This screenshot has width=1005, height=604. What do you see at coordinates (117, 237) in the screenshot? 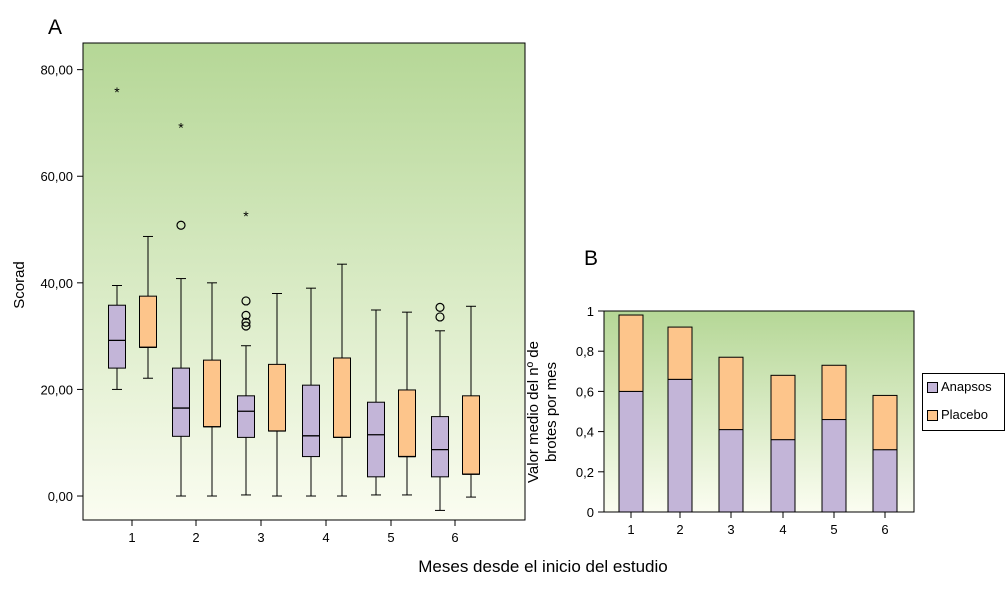
I see `box-anapsos-1: *` at bounding box center [117, 237].